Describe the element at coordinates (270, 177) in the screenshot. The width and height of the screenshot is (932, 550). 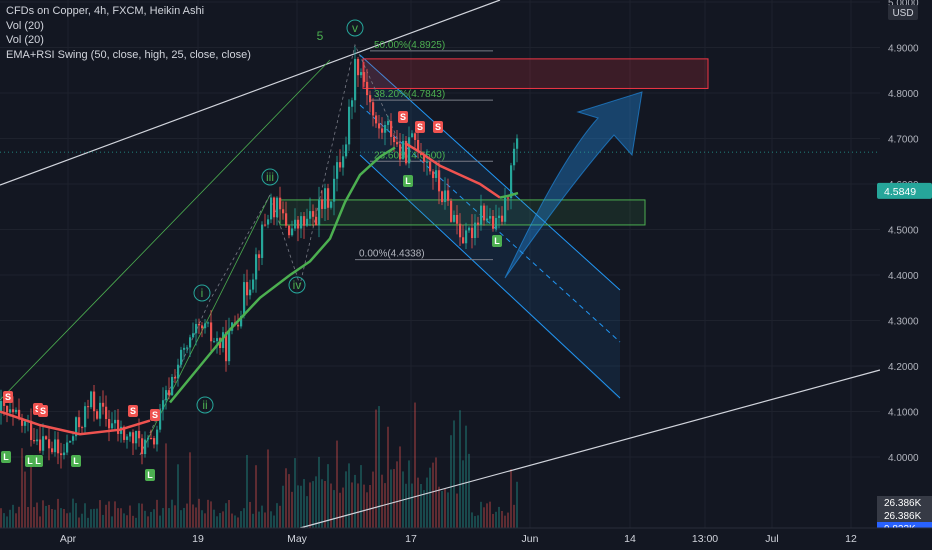
I see `wave-label-text: iii` at that location.